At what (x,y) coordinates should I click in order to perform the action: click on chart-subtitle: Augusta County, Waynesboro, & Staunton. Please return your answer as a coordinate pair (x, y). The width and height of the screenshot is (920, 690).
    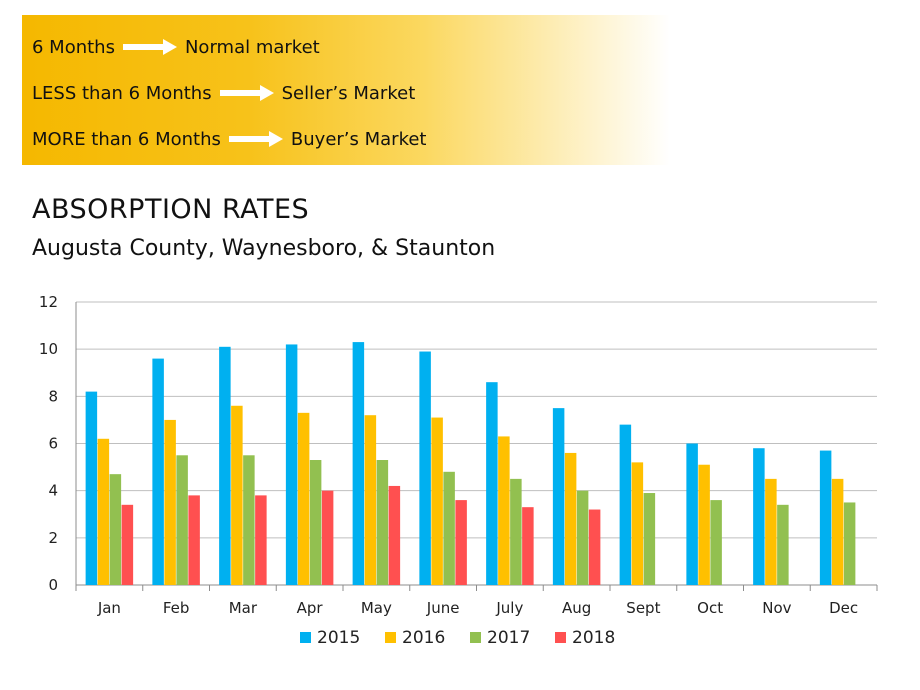
    Looking at the image, I should click on (264, 248).